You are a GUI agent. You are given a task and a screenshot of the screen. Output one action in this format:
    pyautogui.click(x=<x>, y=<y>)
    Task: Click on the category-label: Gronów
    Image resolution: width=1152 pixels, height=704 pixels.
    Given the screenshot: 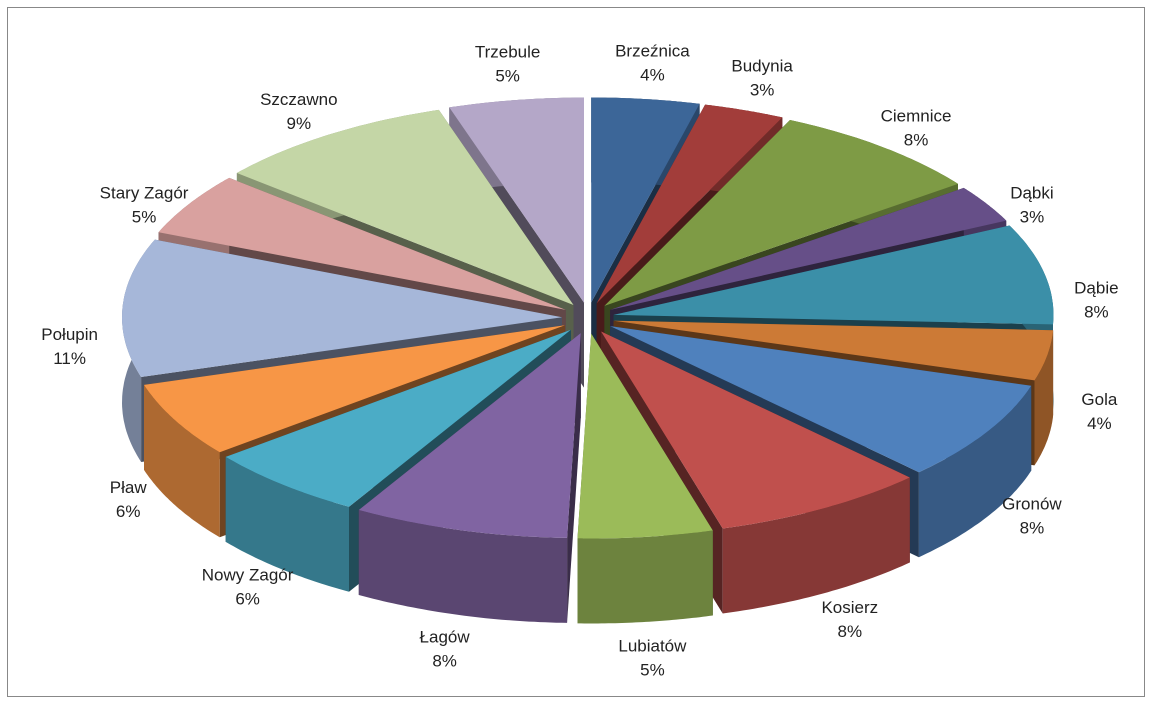 What is the action you would take?
    pyautogui.click(x=1032, y=503)
    